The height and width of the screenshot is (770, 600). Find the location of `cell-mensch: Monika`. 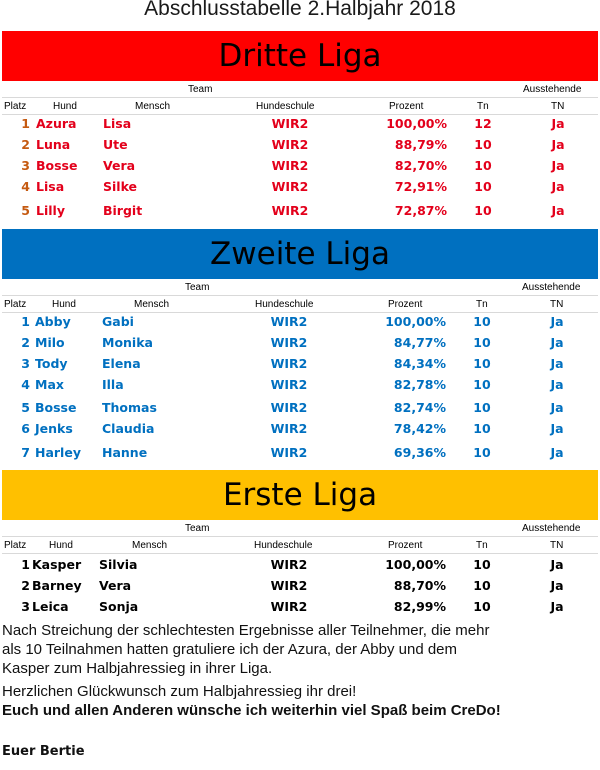

cell-mensch: Monika is located at coordinates (127, 342).